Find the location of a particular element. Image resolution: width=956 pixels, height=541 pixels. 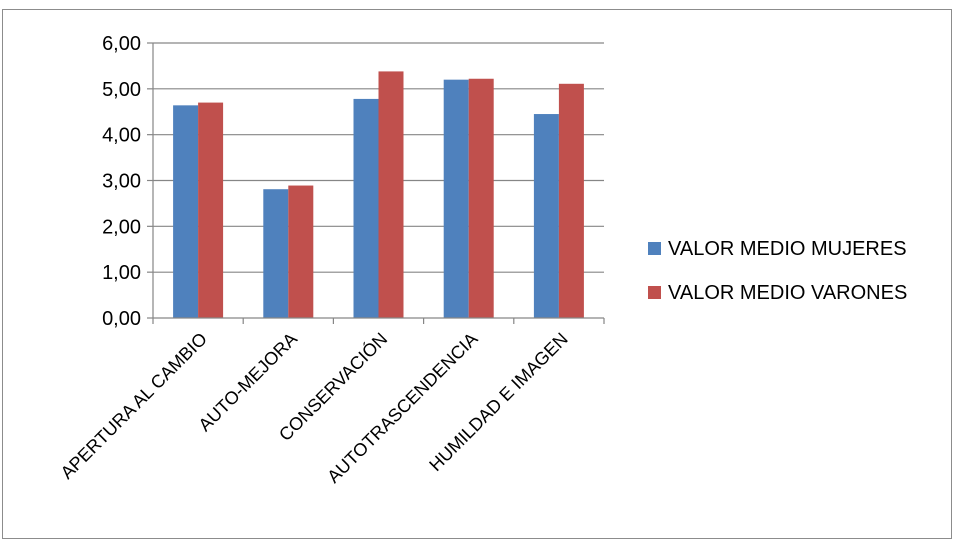

y-tick-label: 6,00 is located at coordinates (121, 44).